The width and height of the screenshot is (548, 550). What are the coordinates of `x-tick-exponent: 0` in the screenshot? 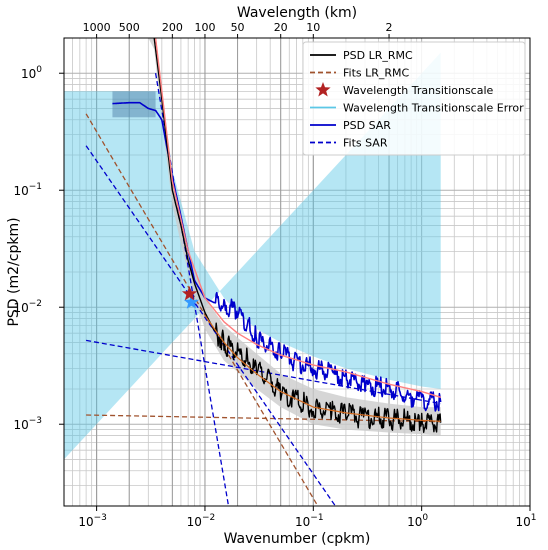 It's located at (425, 518).